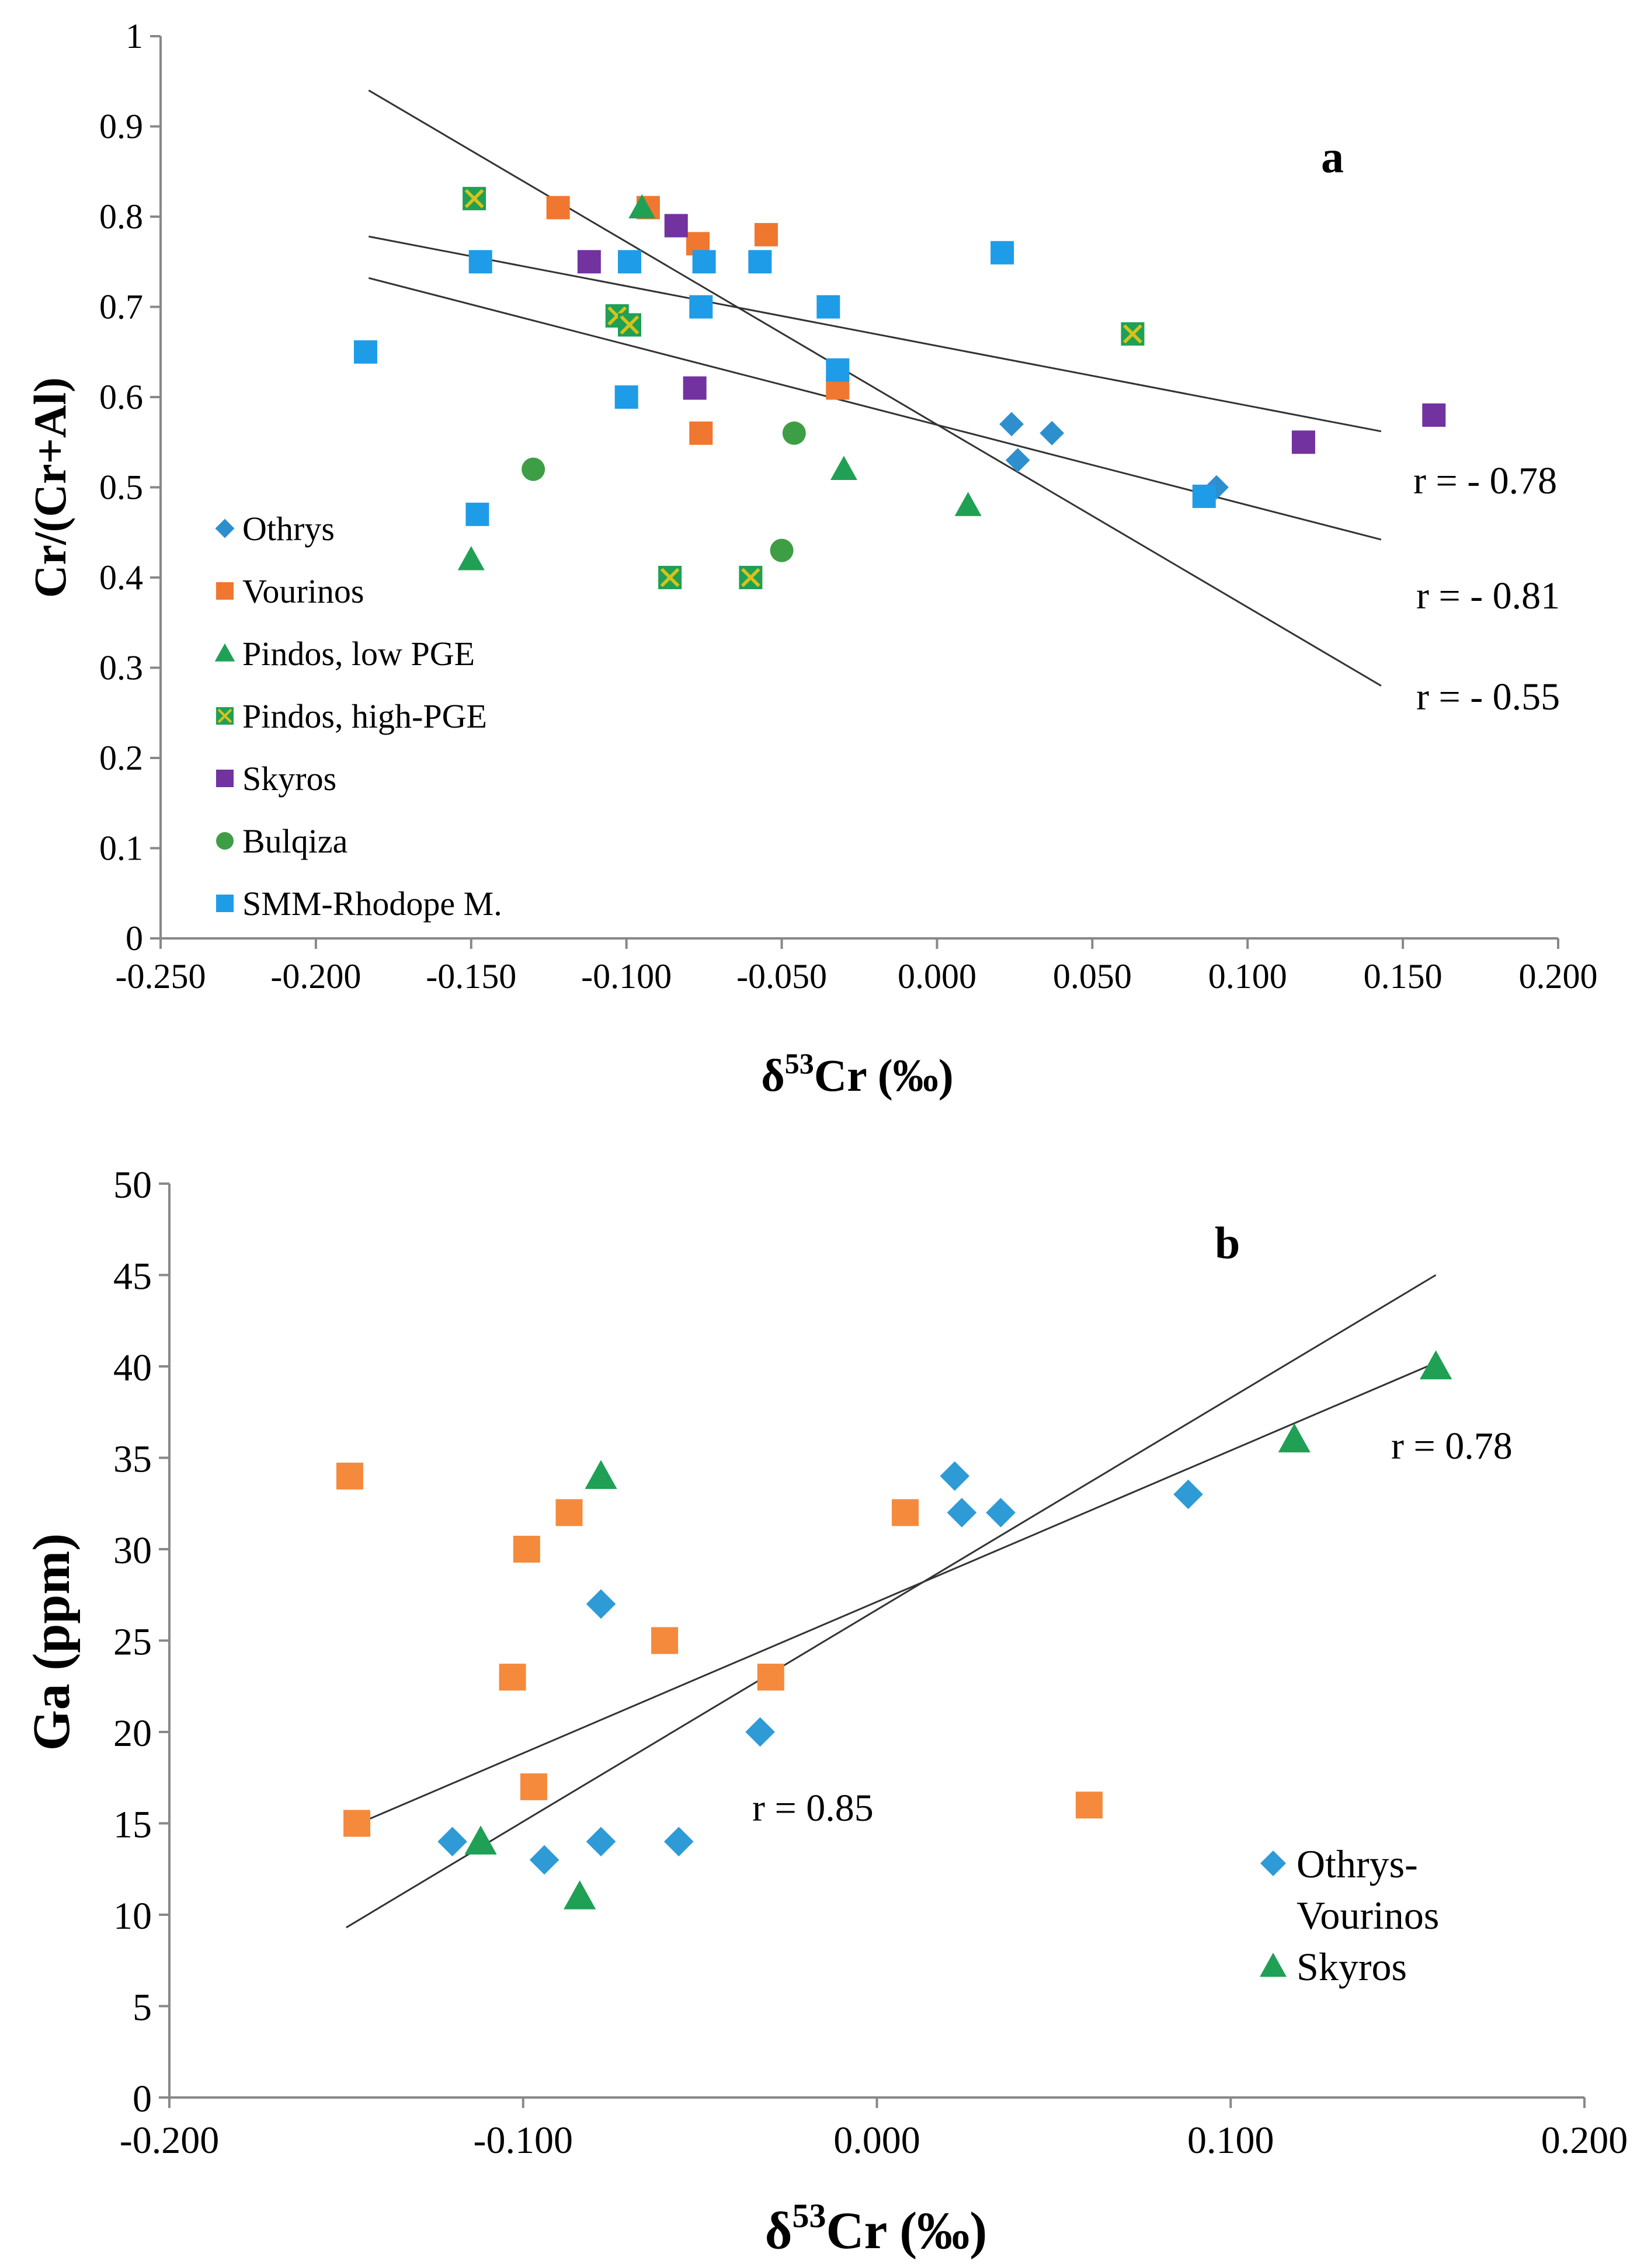 This screenshot has height=2268, width=1644. Describe the element at coordinates (225, 716) in the screenshot. I see `chart-a-legend-marker-pindos-high-pge` at that location.